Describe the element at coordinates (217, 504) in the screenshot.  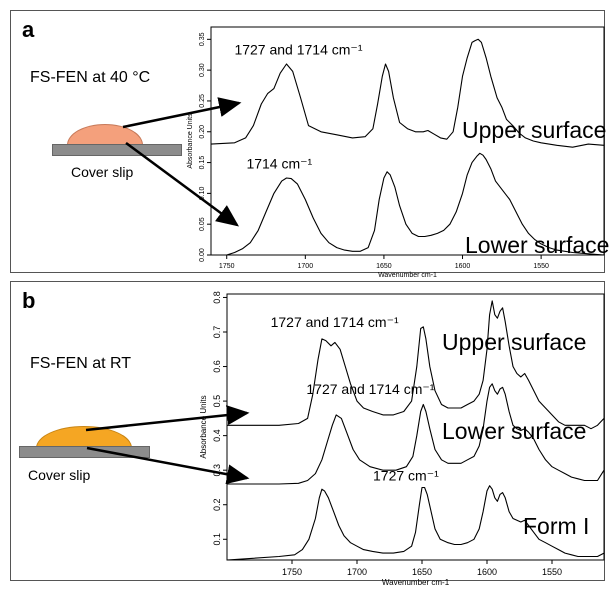
I see `y-tick-label: 0.2` at that location.